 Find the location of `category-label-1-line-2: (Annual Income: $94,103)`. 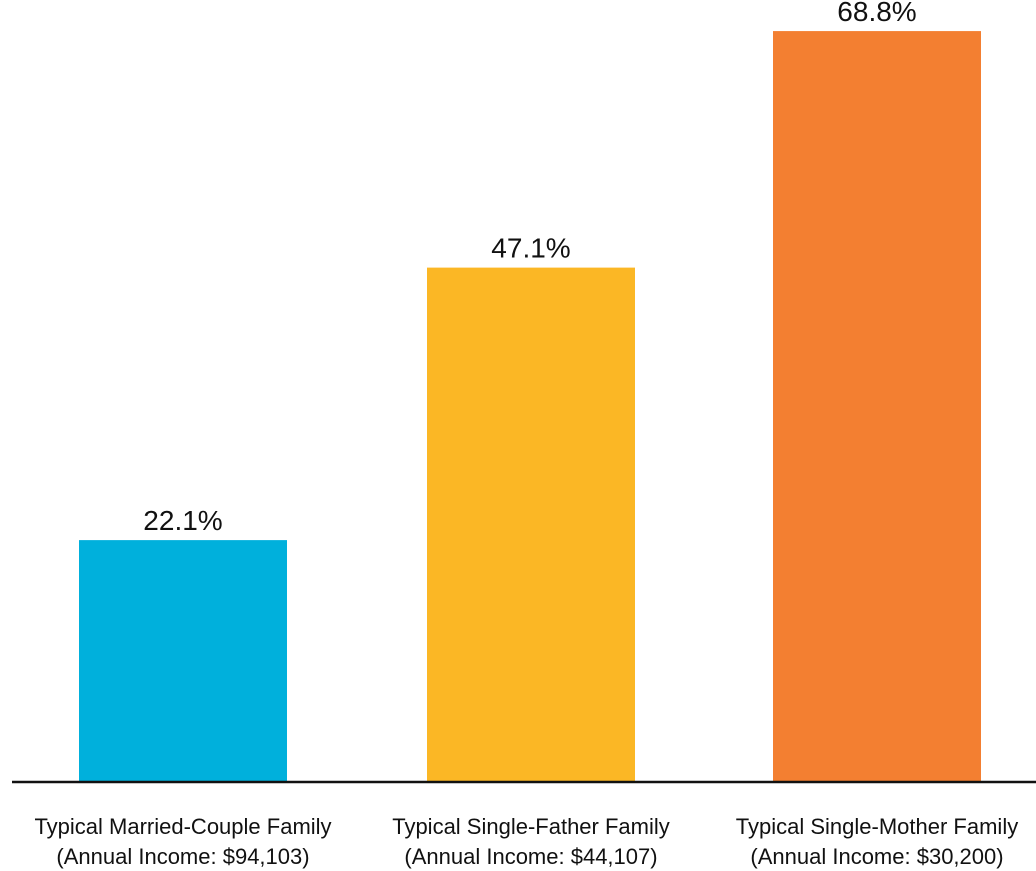

category-label-1-line-2: (Annual Income: $94,103) is located at coordinates (182, 856).